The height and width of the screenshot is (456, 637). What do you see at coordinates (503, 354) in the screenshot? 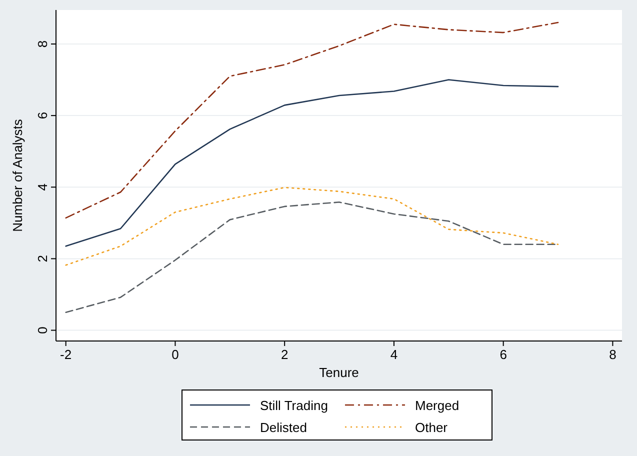
I see `x-tick-label: 6` at bounding box center [503, 354].